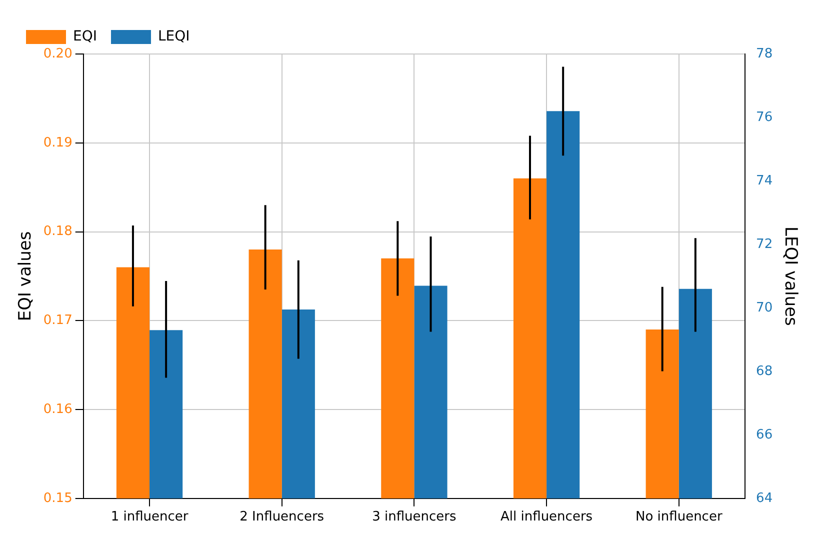  I want to click on y-tick-label: 0.16, so click(57, 409).